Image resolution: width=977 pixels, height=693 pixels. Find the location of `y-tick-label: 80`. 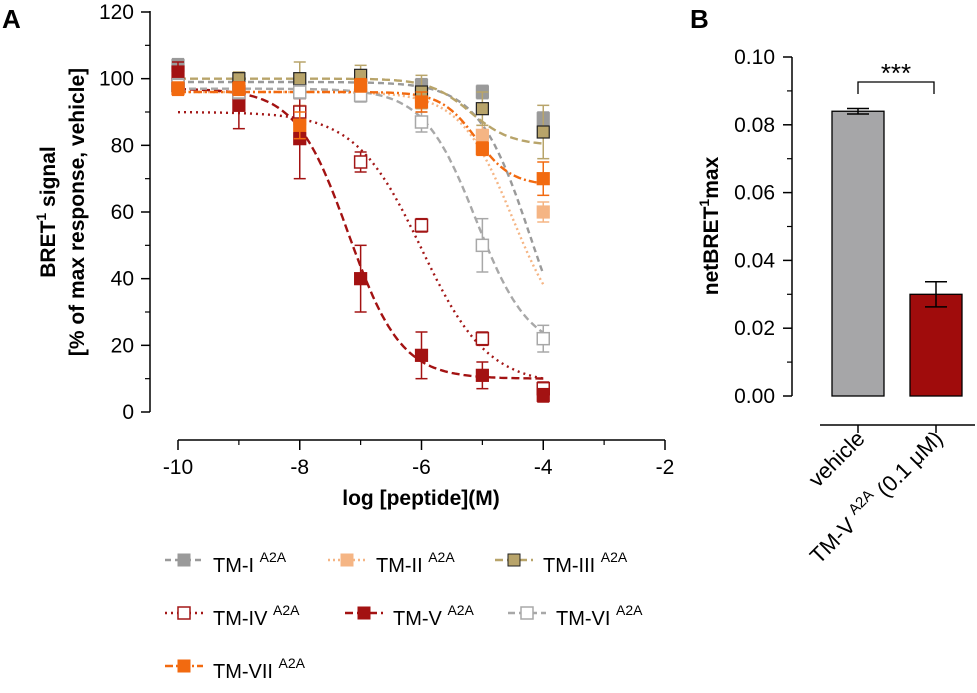

y-tick-label: 80 is located at coordinates (122, 145).